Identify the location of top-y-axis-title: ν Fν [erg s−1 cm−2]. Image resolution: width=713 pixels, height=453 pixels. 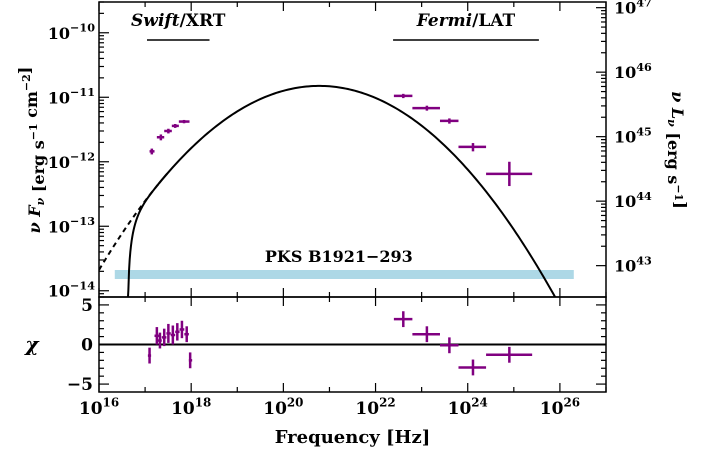
(31, 150).